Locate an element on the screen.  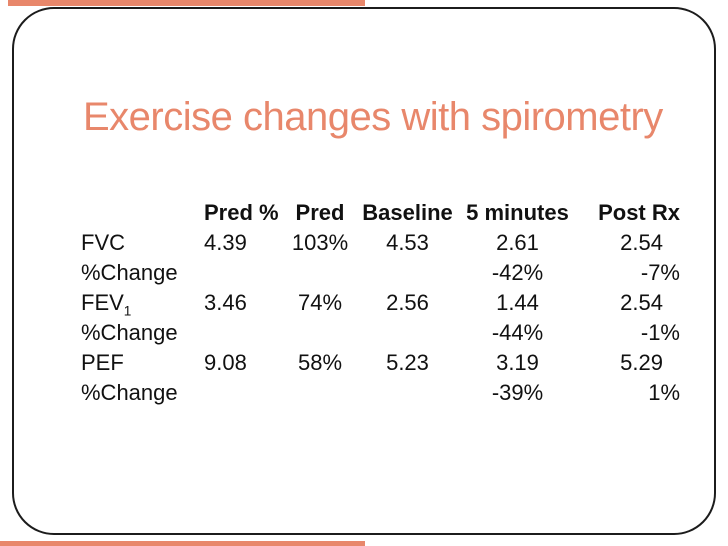
table-row: FVC 4.39 103% 4.53 2.61 2.54 is located at coordinates (380, 243).